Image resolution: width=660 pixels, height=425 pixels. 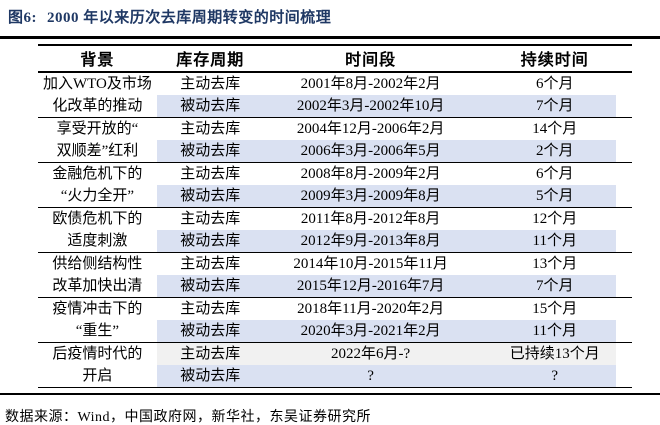 I want to click on background-cell: 后疫情时代的, so click(x=97, y=353).